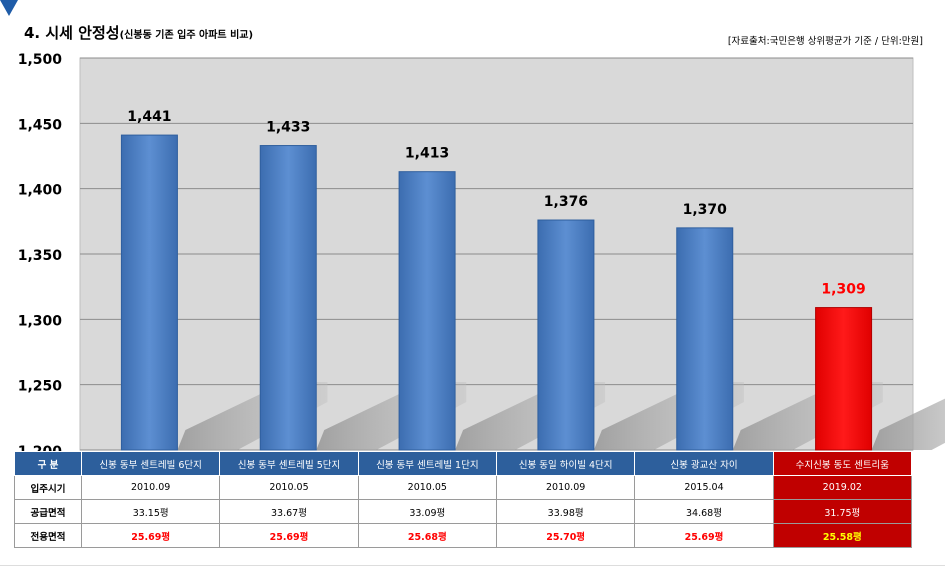 Image resolution: width=945 pixels, height=571 pixels. Describe the element at coordinates (704, 511) in the screenshot. I see `table-cell: 34.68평` at that location.